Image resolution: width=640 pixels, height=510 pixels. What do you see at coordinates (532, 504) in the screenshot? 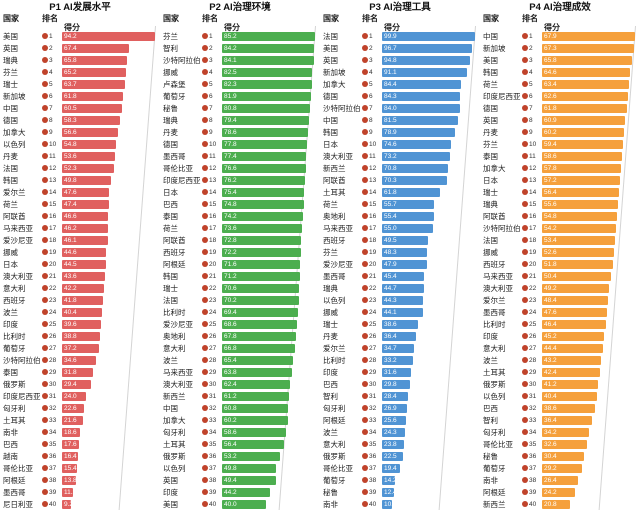
I see `rank-badge: 40` at bounding box center [532, 504].